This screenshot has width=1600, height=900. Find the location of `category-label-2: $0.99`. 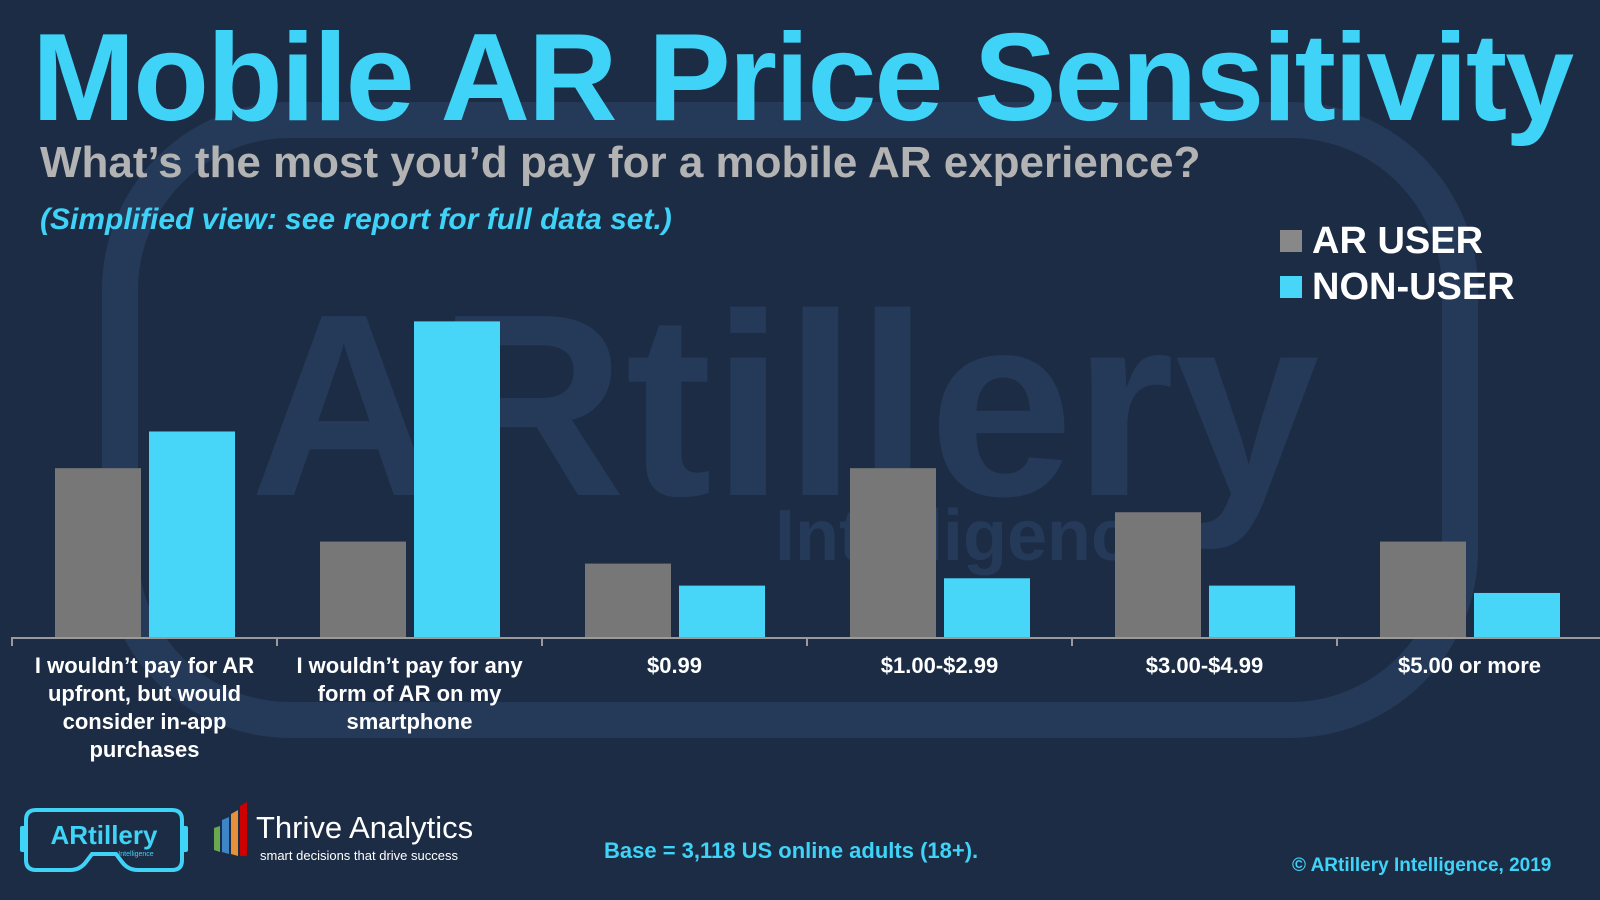

category-label-2: $0.99 is located at coordinates (674, 665).